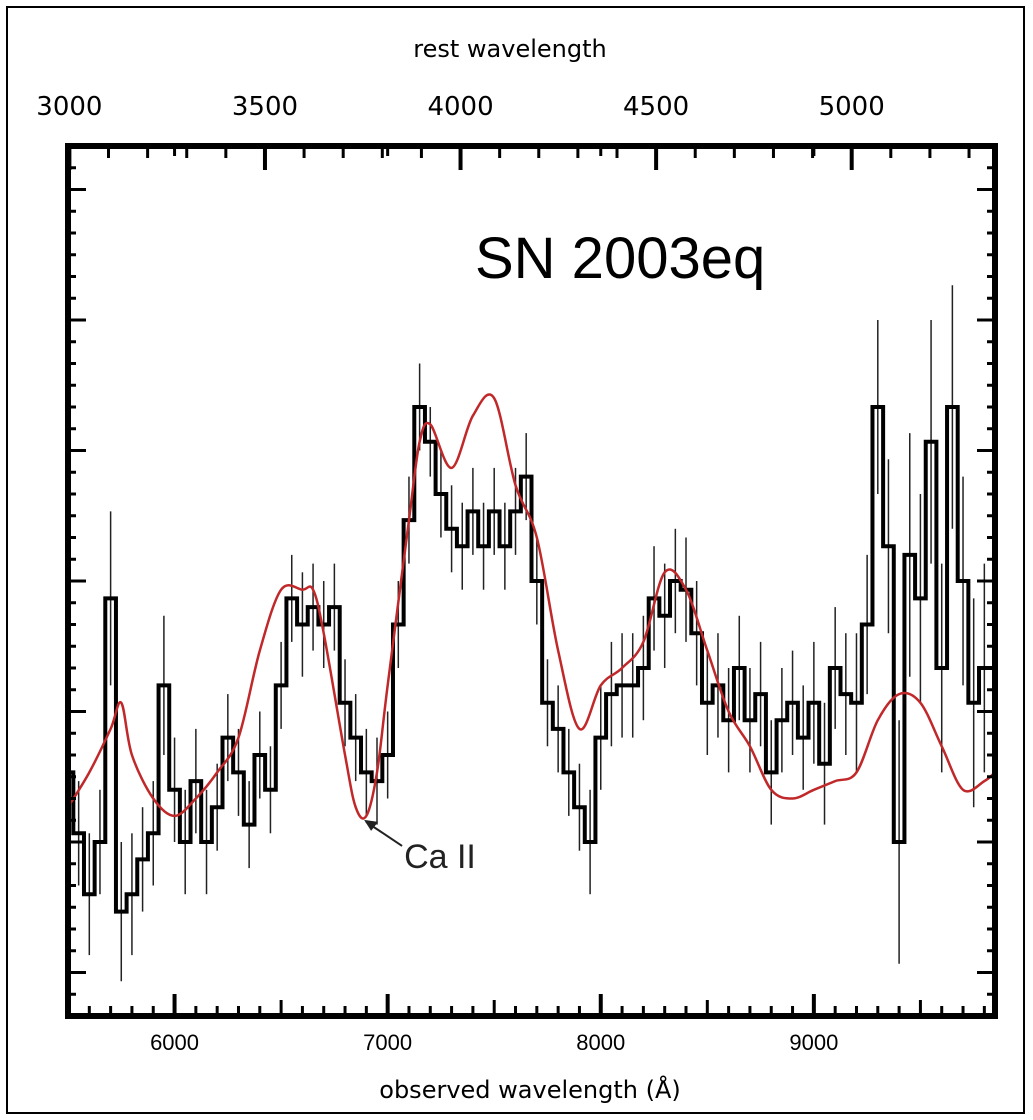  I want to click on top-tick-label: 4000, so click(460, 107).